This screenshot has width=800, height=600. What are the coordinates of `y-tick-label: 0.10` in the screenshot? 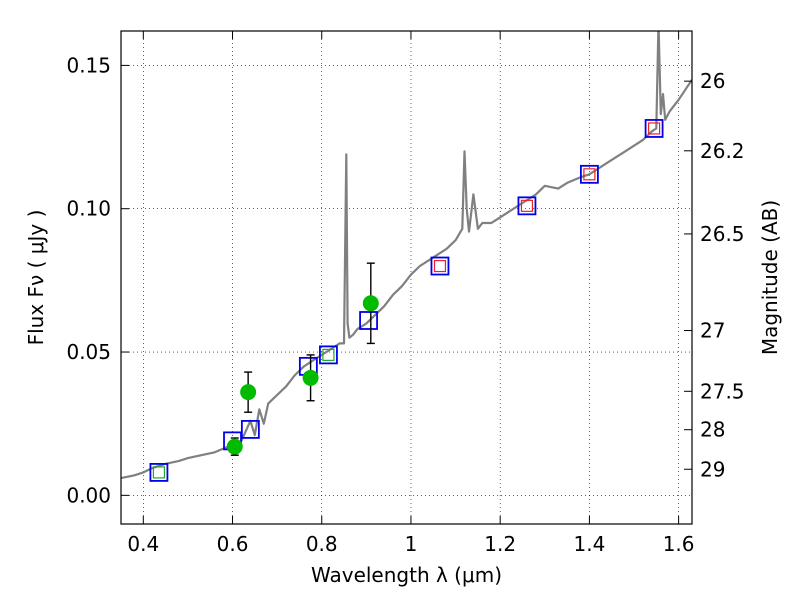 It's located at (88, 209).